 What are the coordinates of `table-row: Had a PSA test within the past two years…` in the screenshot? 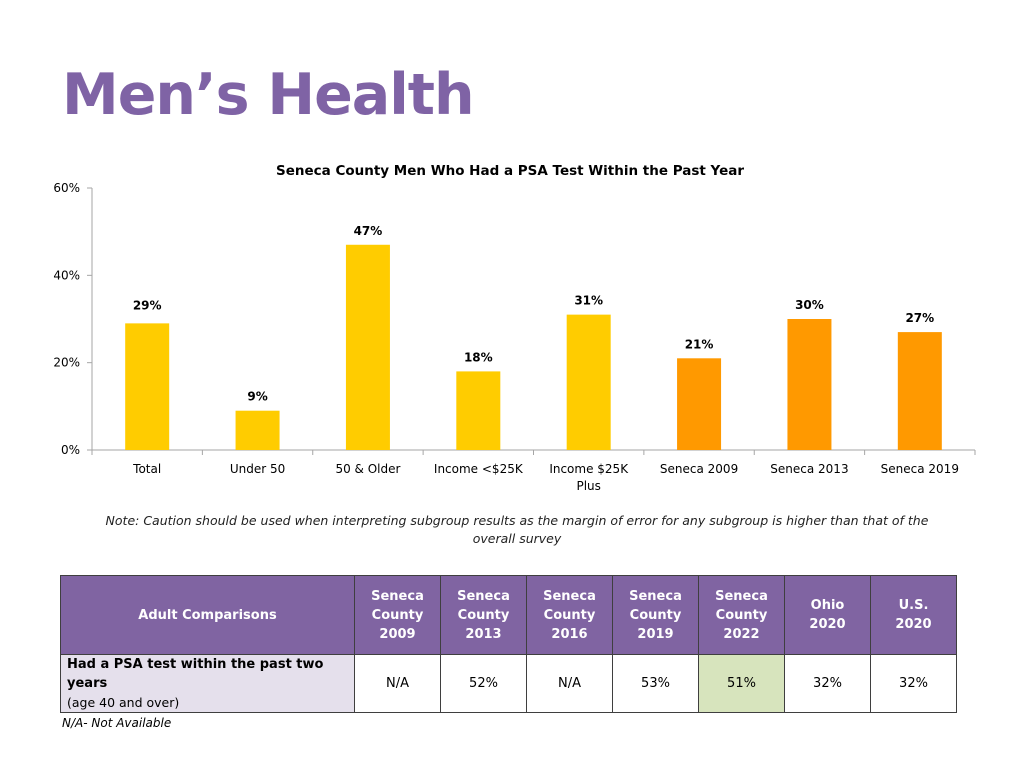 It's located at (508, 683).